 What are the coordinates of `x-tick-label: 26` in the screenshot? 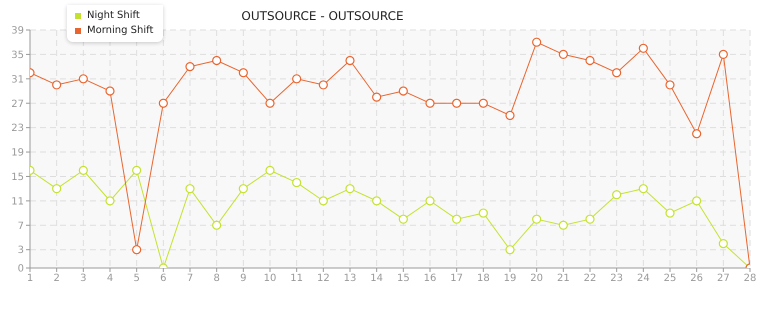 It's located at (697, 278).